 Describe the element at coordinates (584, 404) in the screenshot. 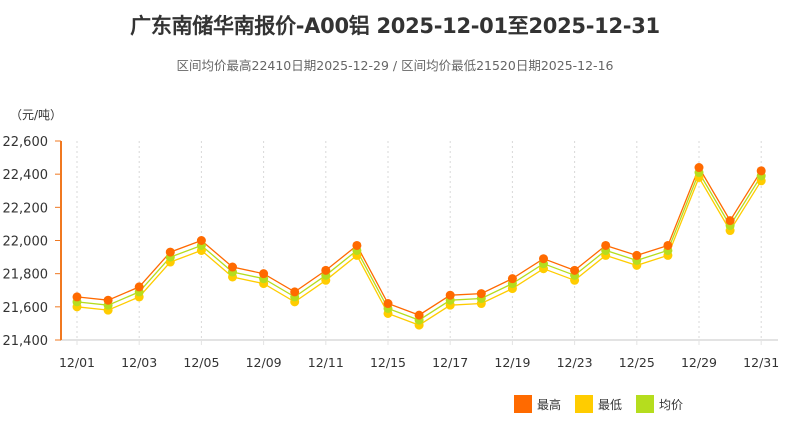

I see `legend-swatch-low-icon` at that location.